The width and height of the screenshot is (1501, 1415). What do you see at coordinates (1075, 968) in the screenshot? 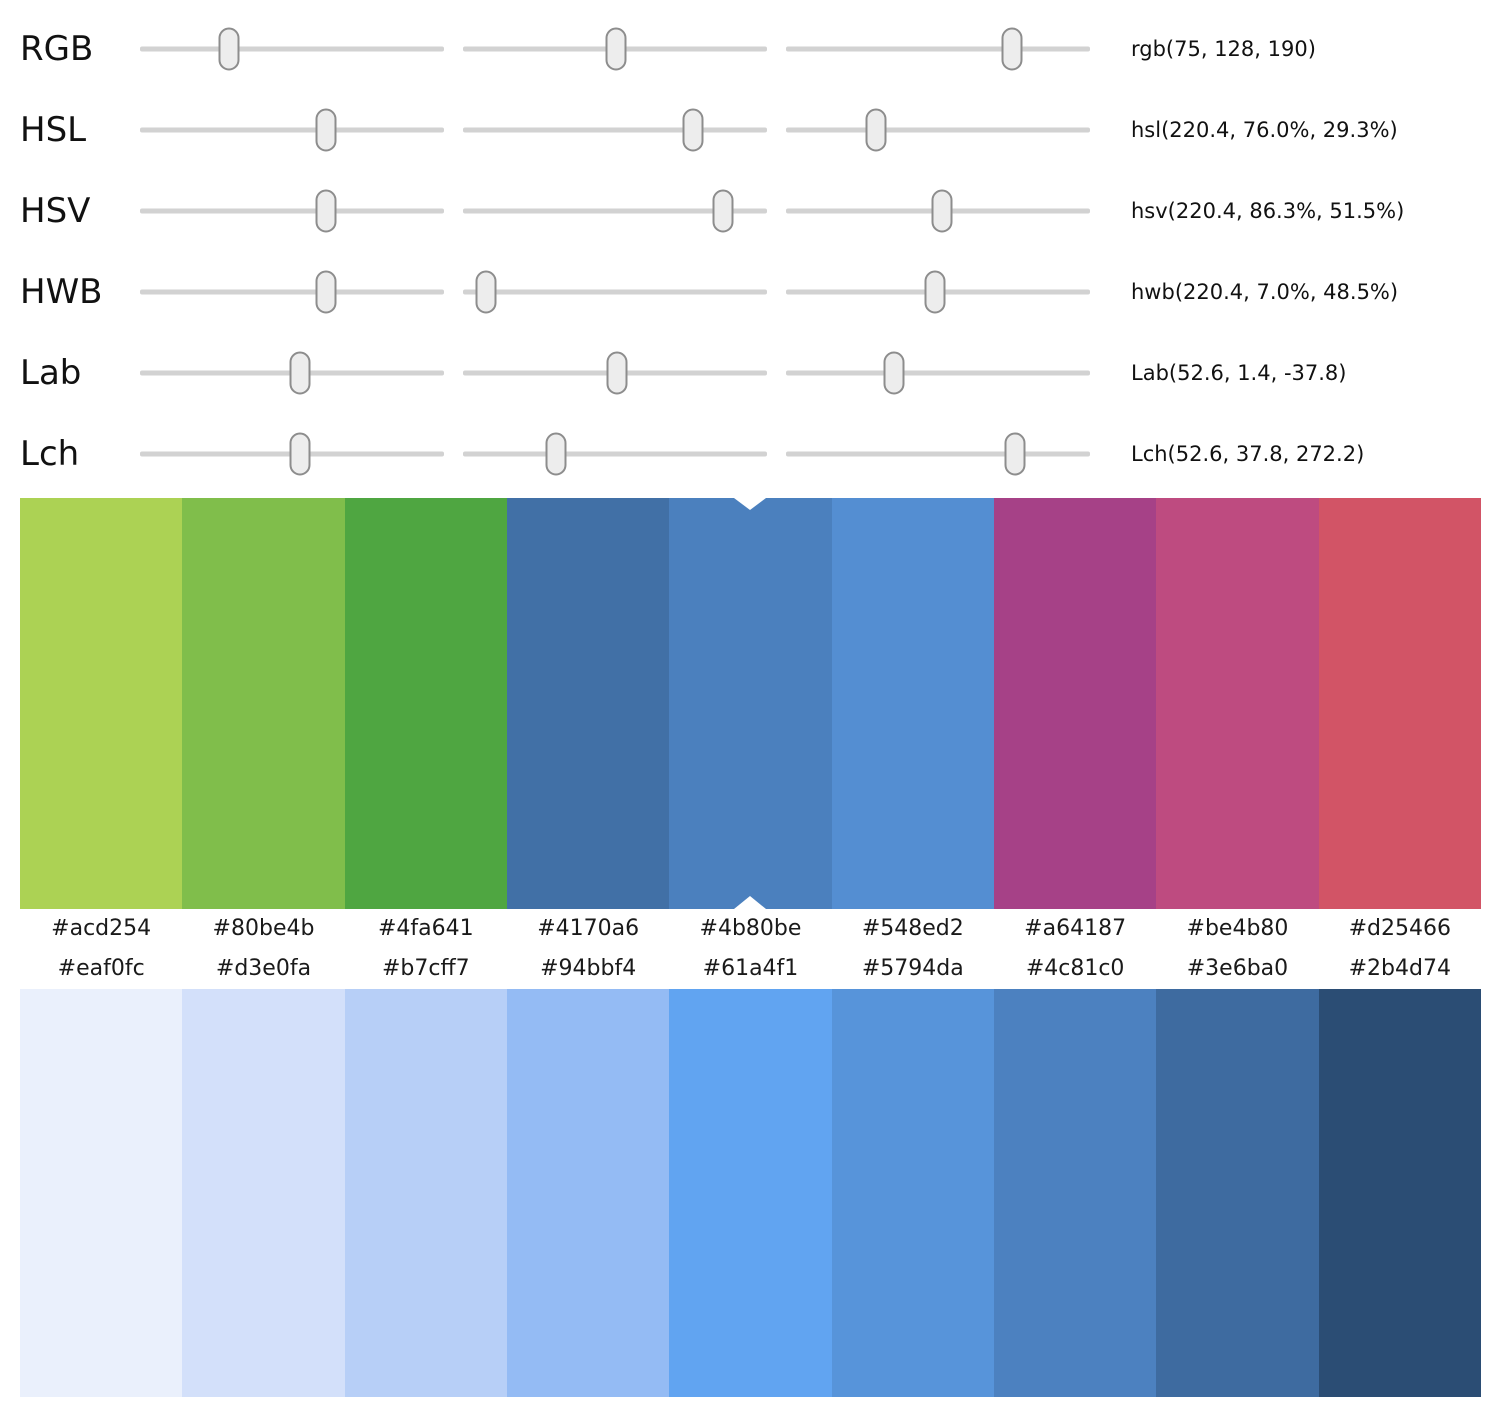
I see `lightness-hex-label-6: #4c81c0` at bounding box center [1075, 968].